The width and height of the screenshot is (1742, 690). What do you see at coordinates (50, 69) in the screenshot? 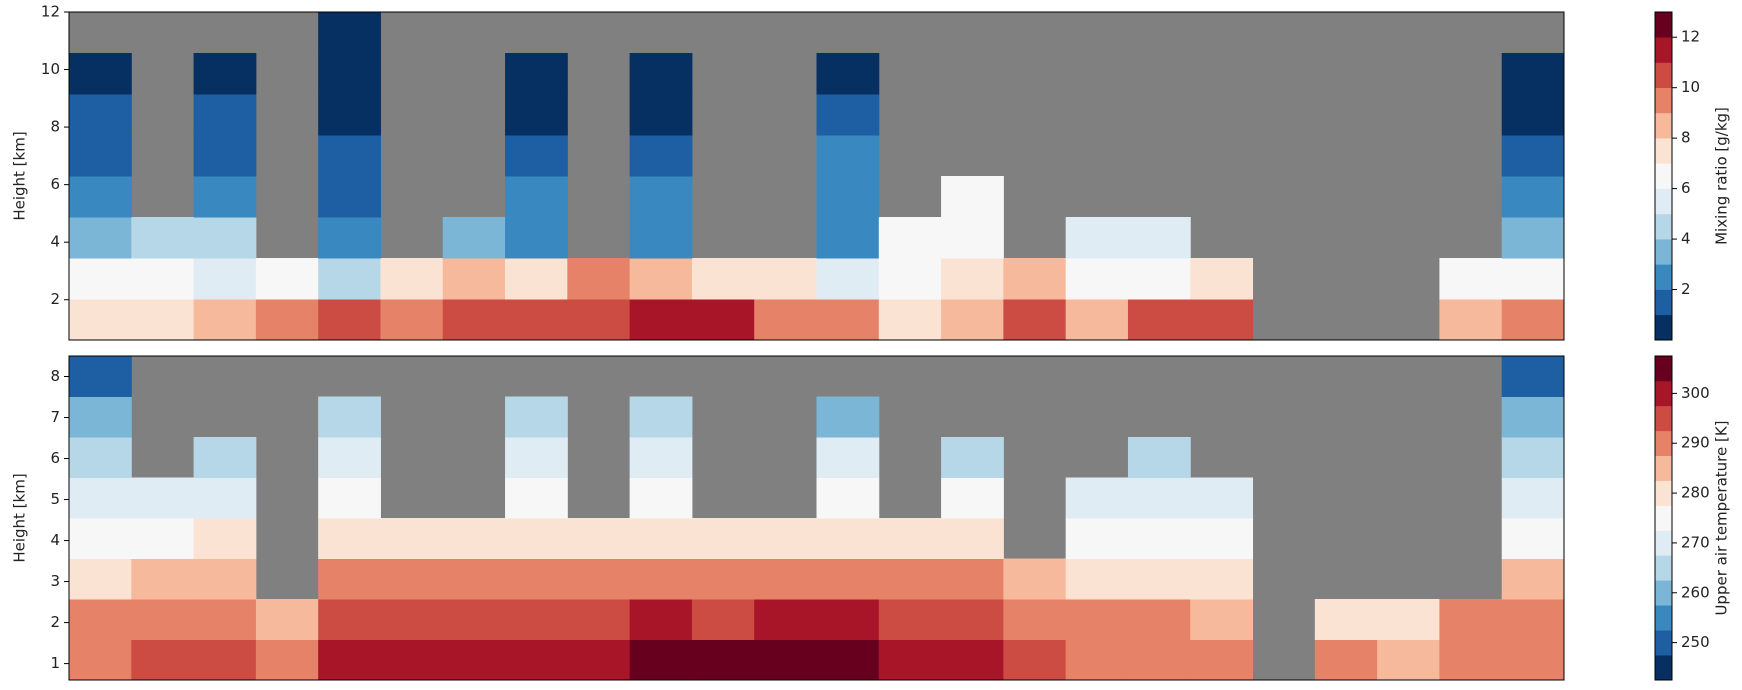
I see `y-tick-label: 10` at bounding box center [50, 69].